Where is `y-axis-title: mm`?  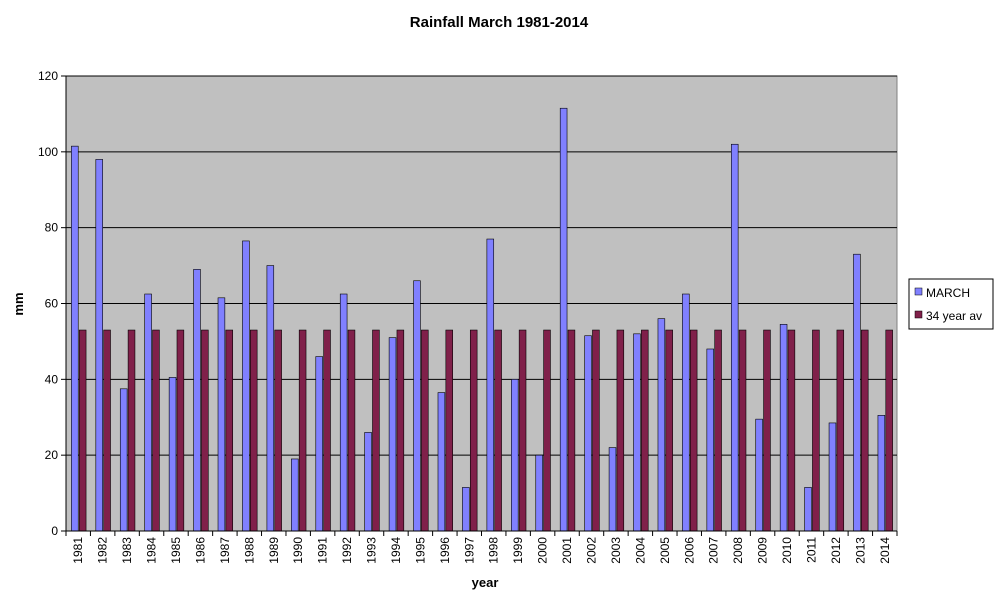 y-axis-title: mm is located at coordinates (18, 303).